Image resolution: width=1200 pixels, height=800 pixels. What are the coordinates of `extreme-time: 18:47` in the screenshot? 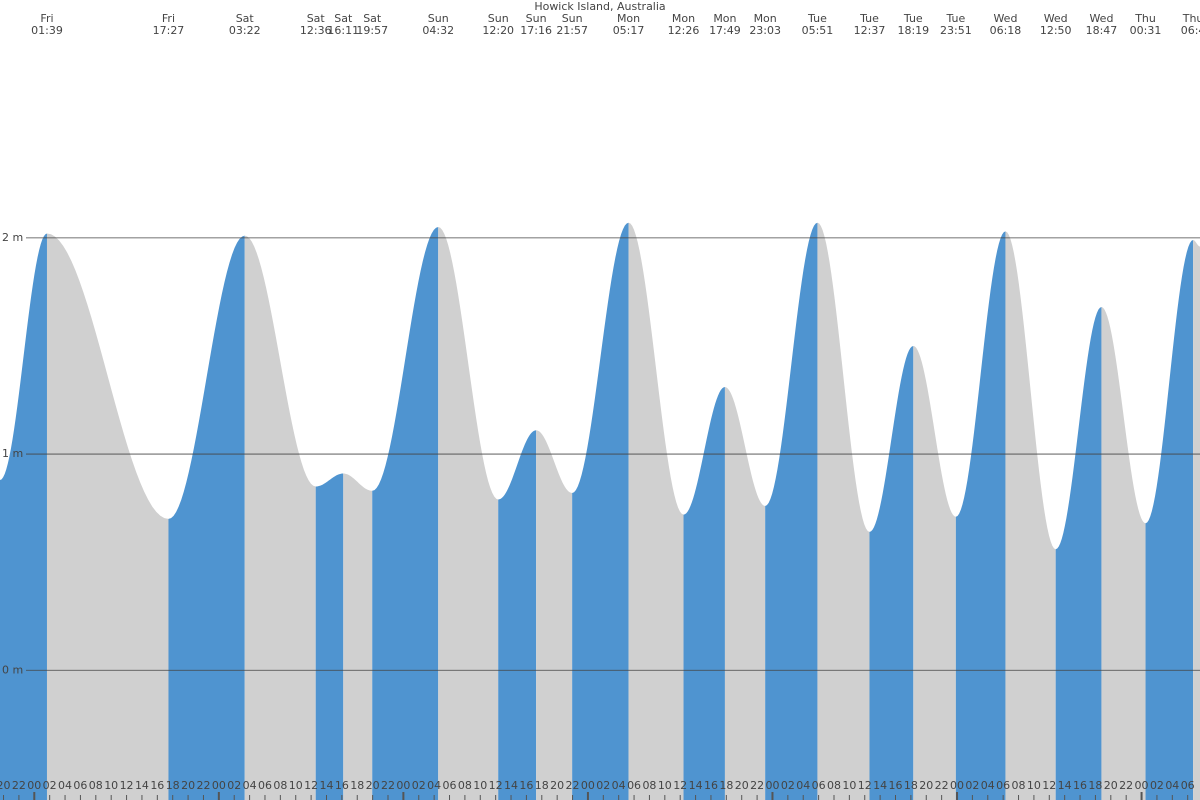 It's located at (1102, 30).